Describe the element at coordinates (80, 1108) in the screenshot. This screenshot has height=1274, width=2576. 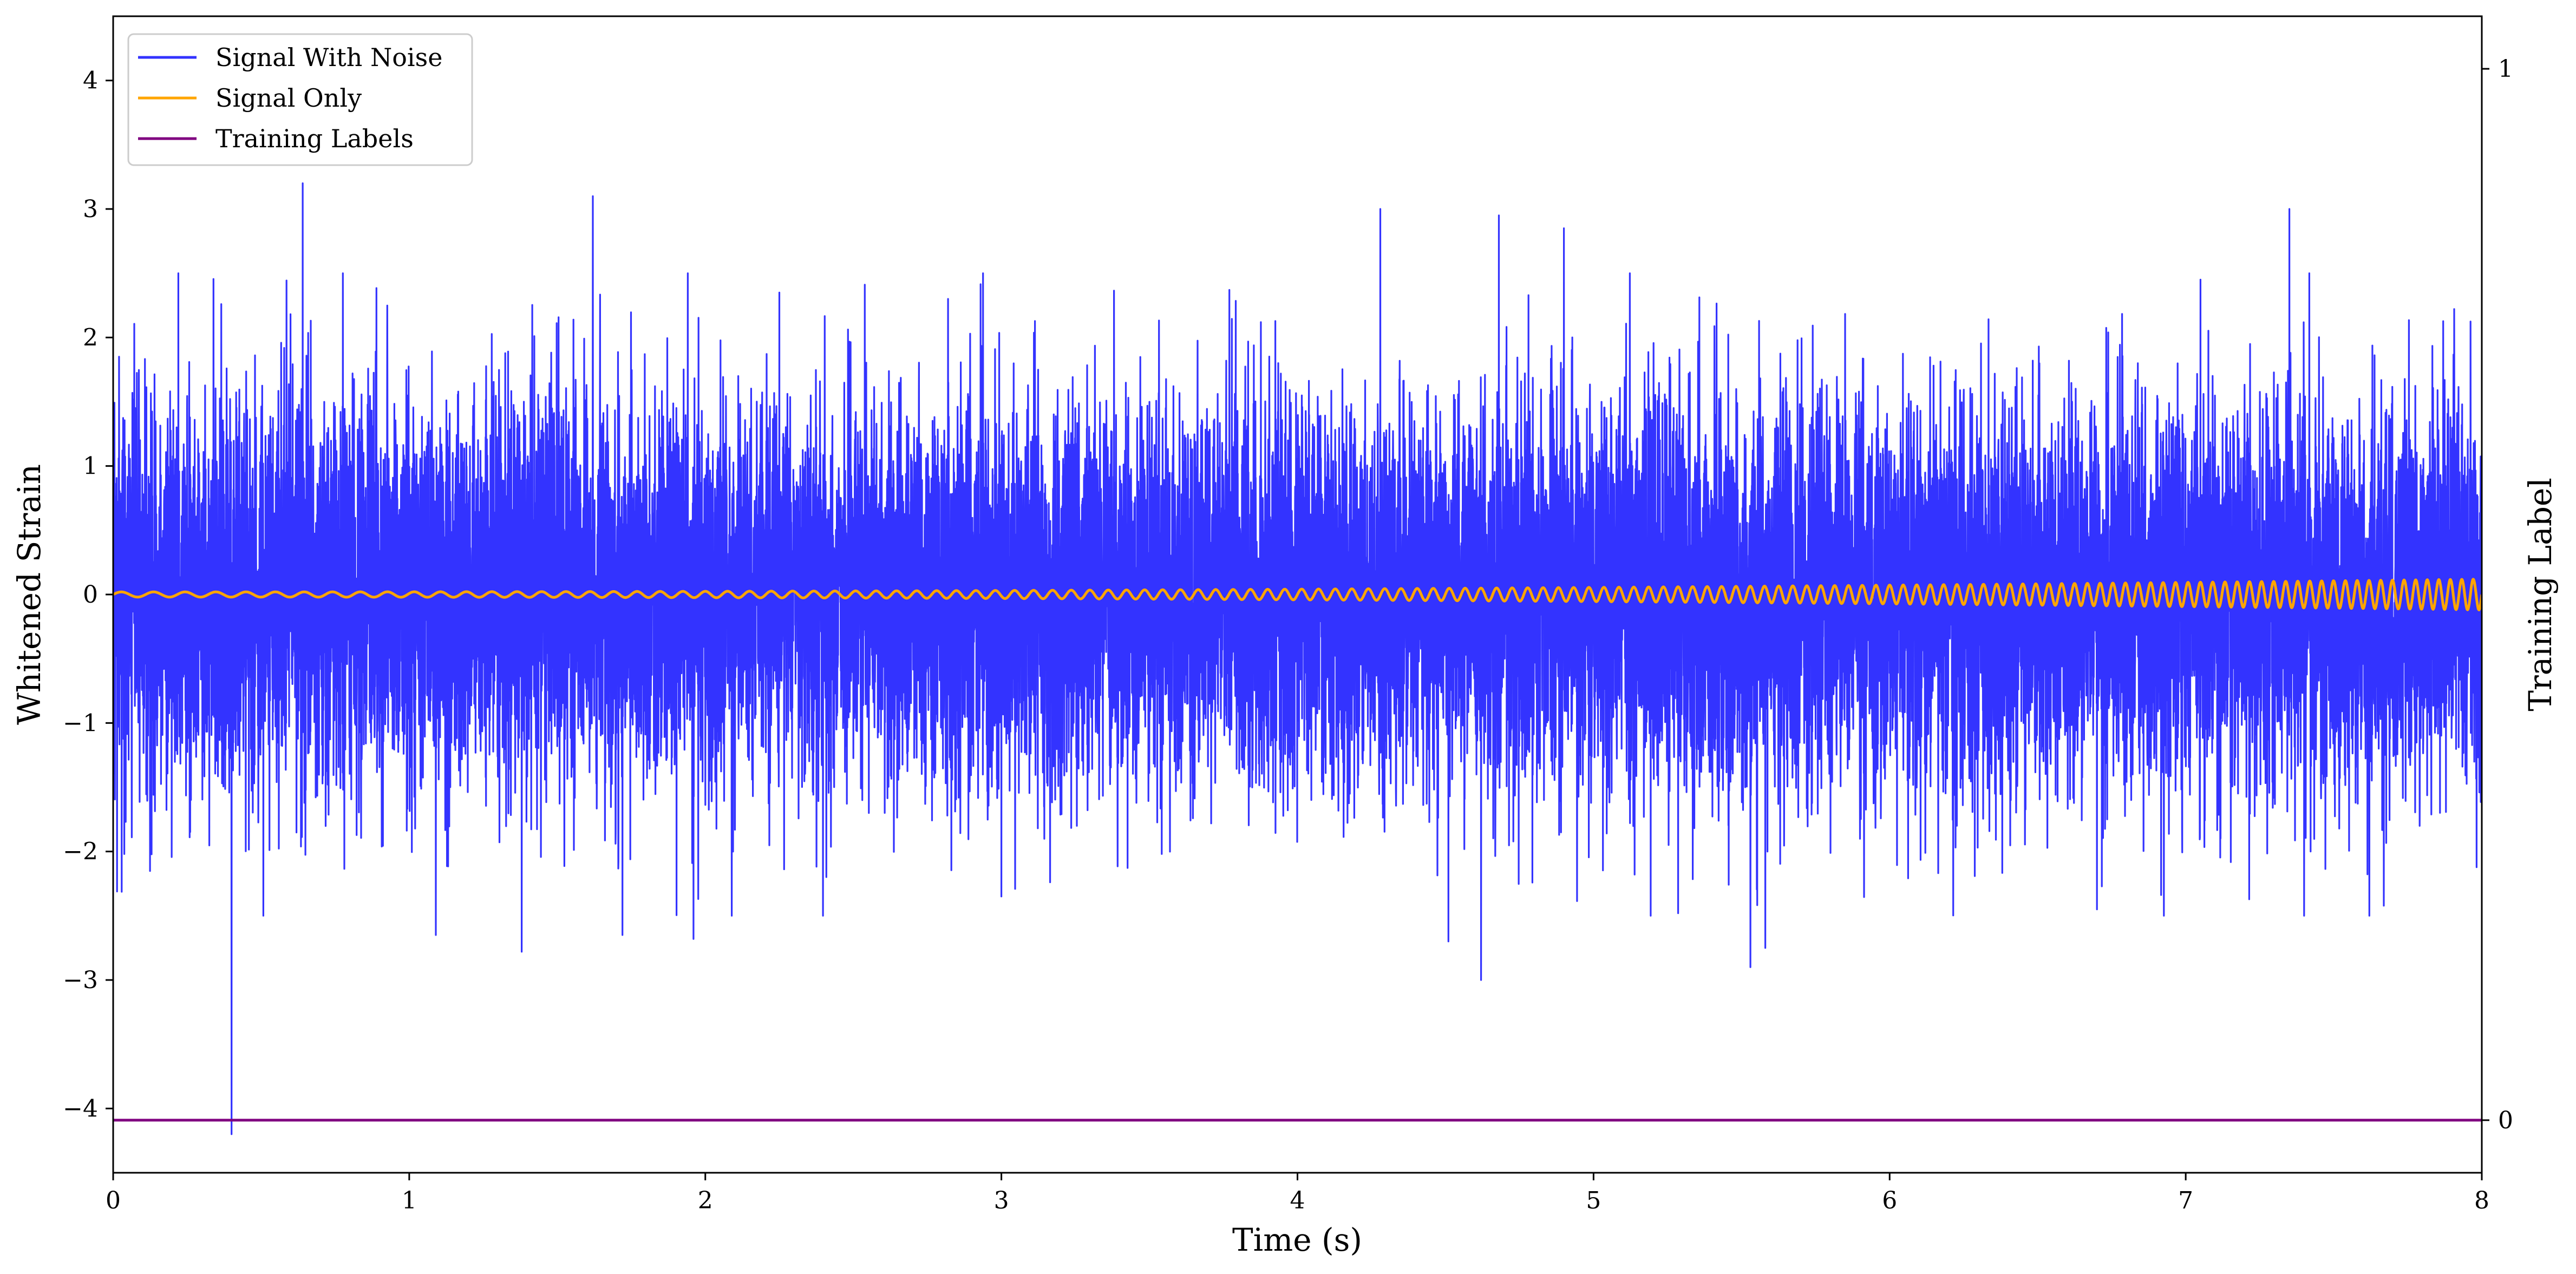
I see `y-tick-label: −4` at that location.